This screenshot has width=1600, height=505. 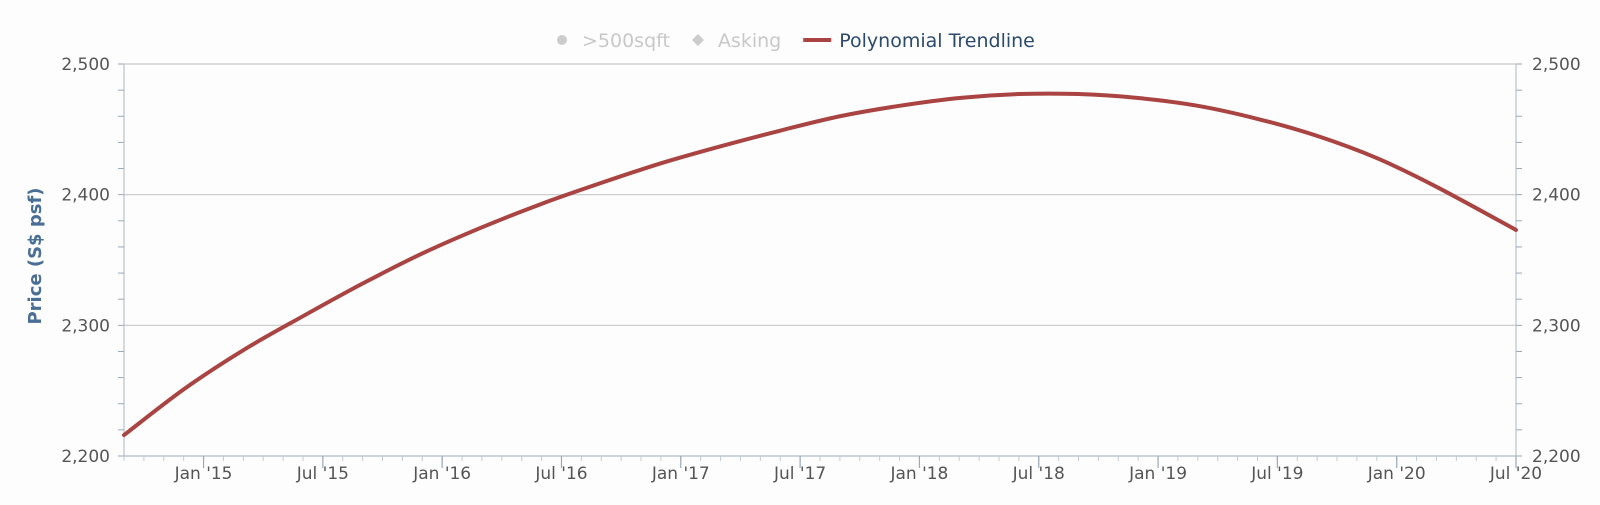 What do you see at coordinates (560, 474) in the screenshot?
I see `x-tick-label: Jul '16` at bounding box center [560, 474].